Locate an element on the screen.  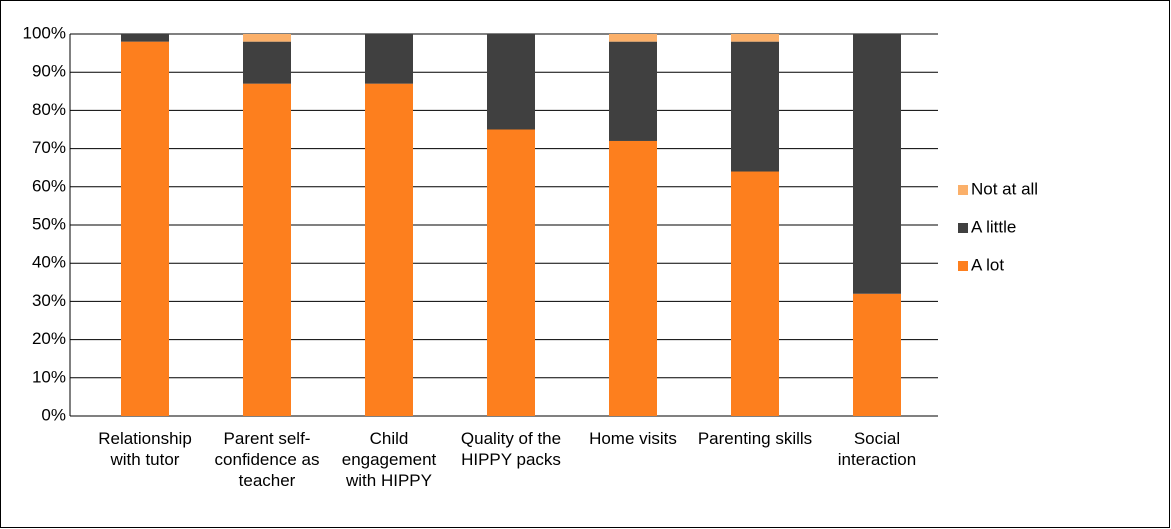
x-tick-label: Quality of the HIPPY packs is located at coordinates (511, 449).